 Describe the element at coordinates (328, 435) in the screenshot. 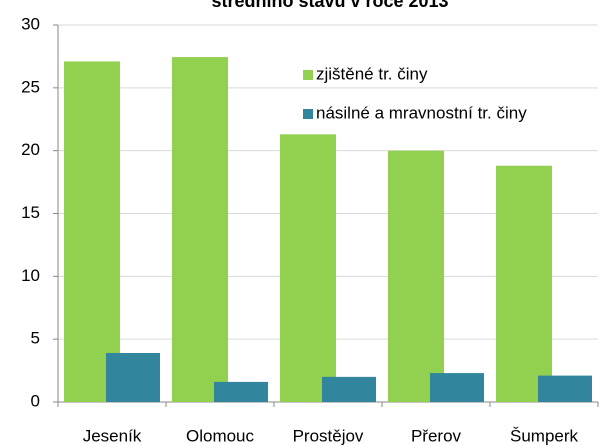

I see `x-tick-label: Prostějov` at that location.